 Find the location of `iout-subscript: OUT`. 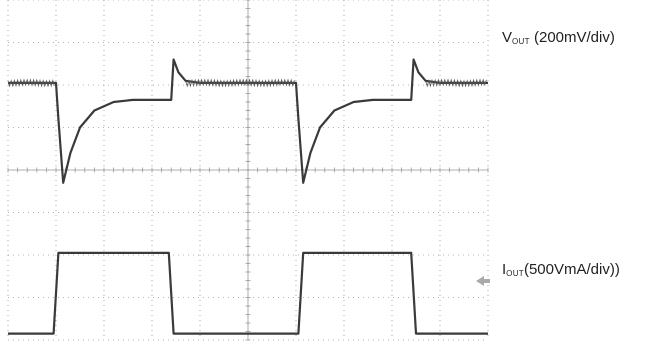

iout-subscript: OUT is located at coordinates (515, 273).